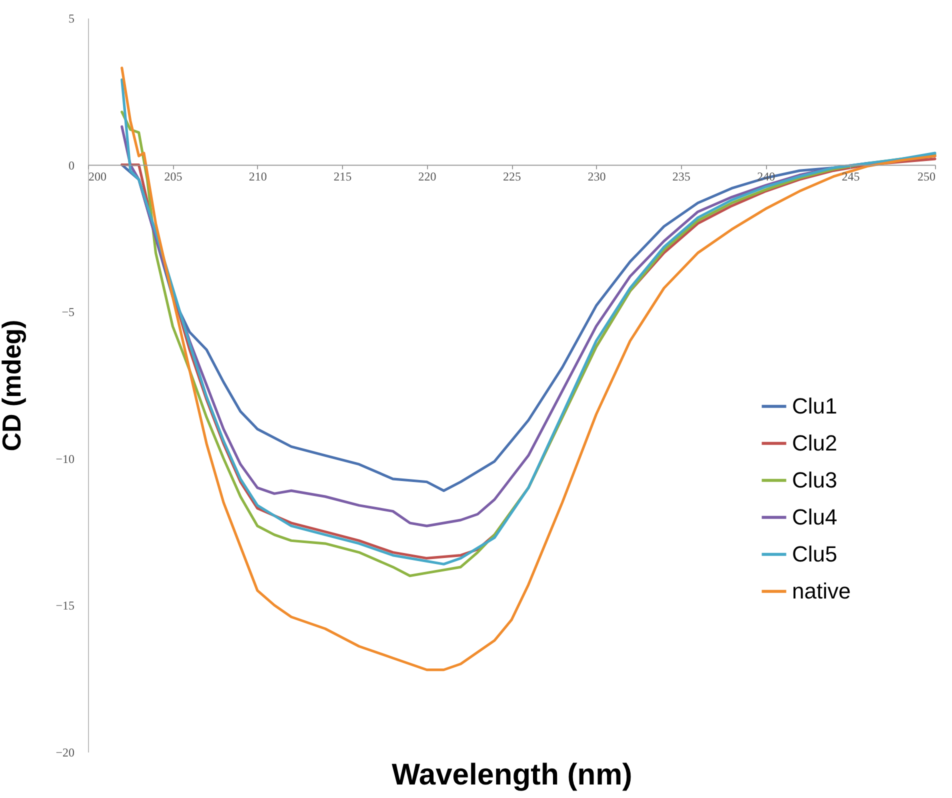 The width and height of the screenshot is (952, 798). Describe the element at coordinates (512, 176) in the screenshot. I see `x-tick-label: 225` at that location.